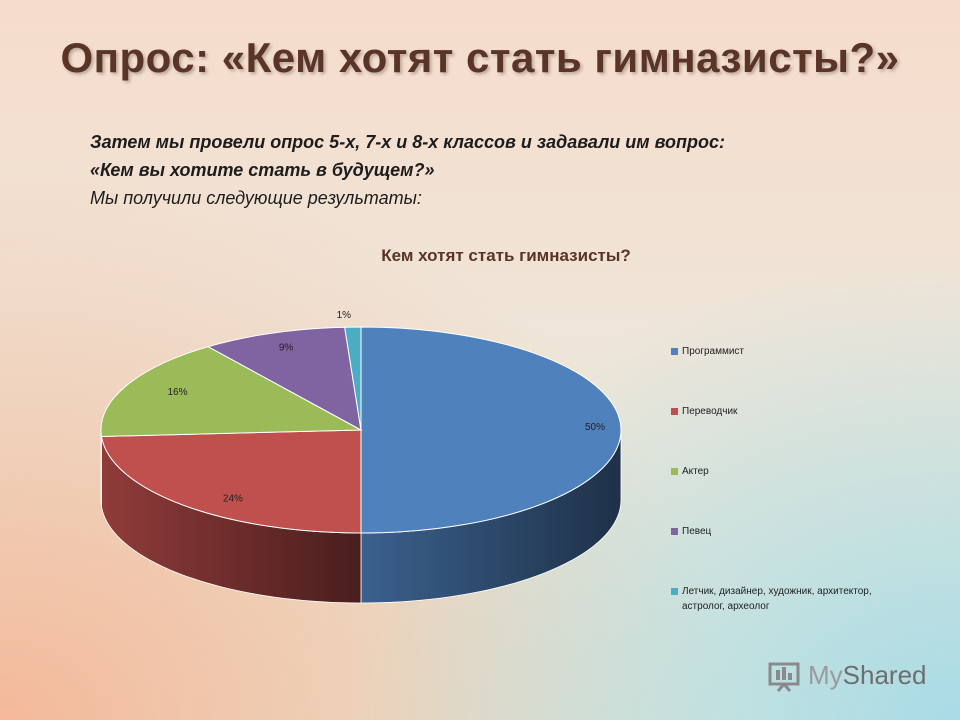 Image resolution: width=960 pixels, height=720 pixels. What do you see at coordinates (825, 674) in the screenshot?
I see `watermark-my: My` at bounding box center [825, 674].